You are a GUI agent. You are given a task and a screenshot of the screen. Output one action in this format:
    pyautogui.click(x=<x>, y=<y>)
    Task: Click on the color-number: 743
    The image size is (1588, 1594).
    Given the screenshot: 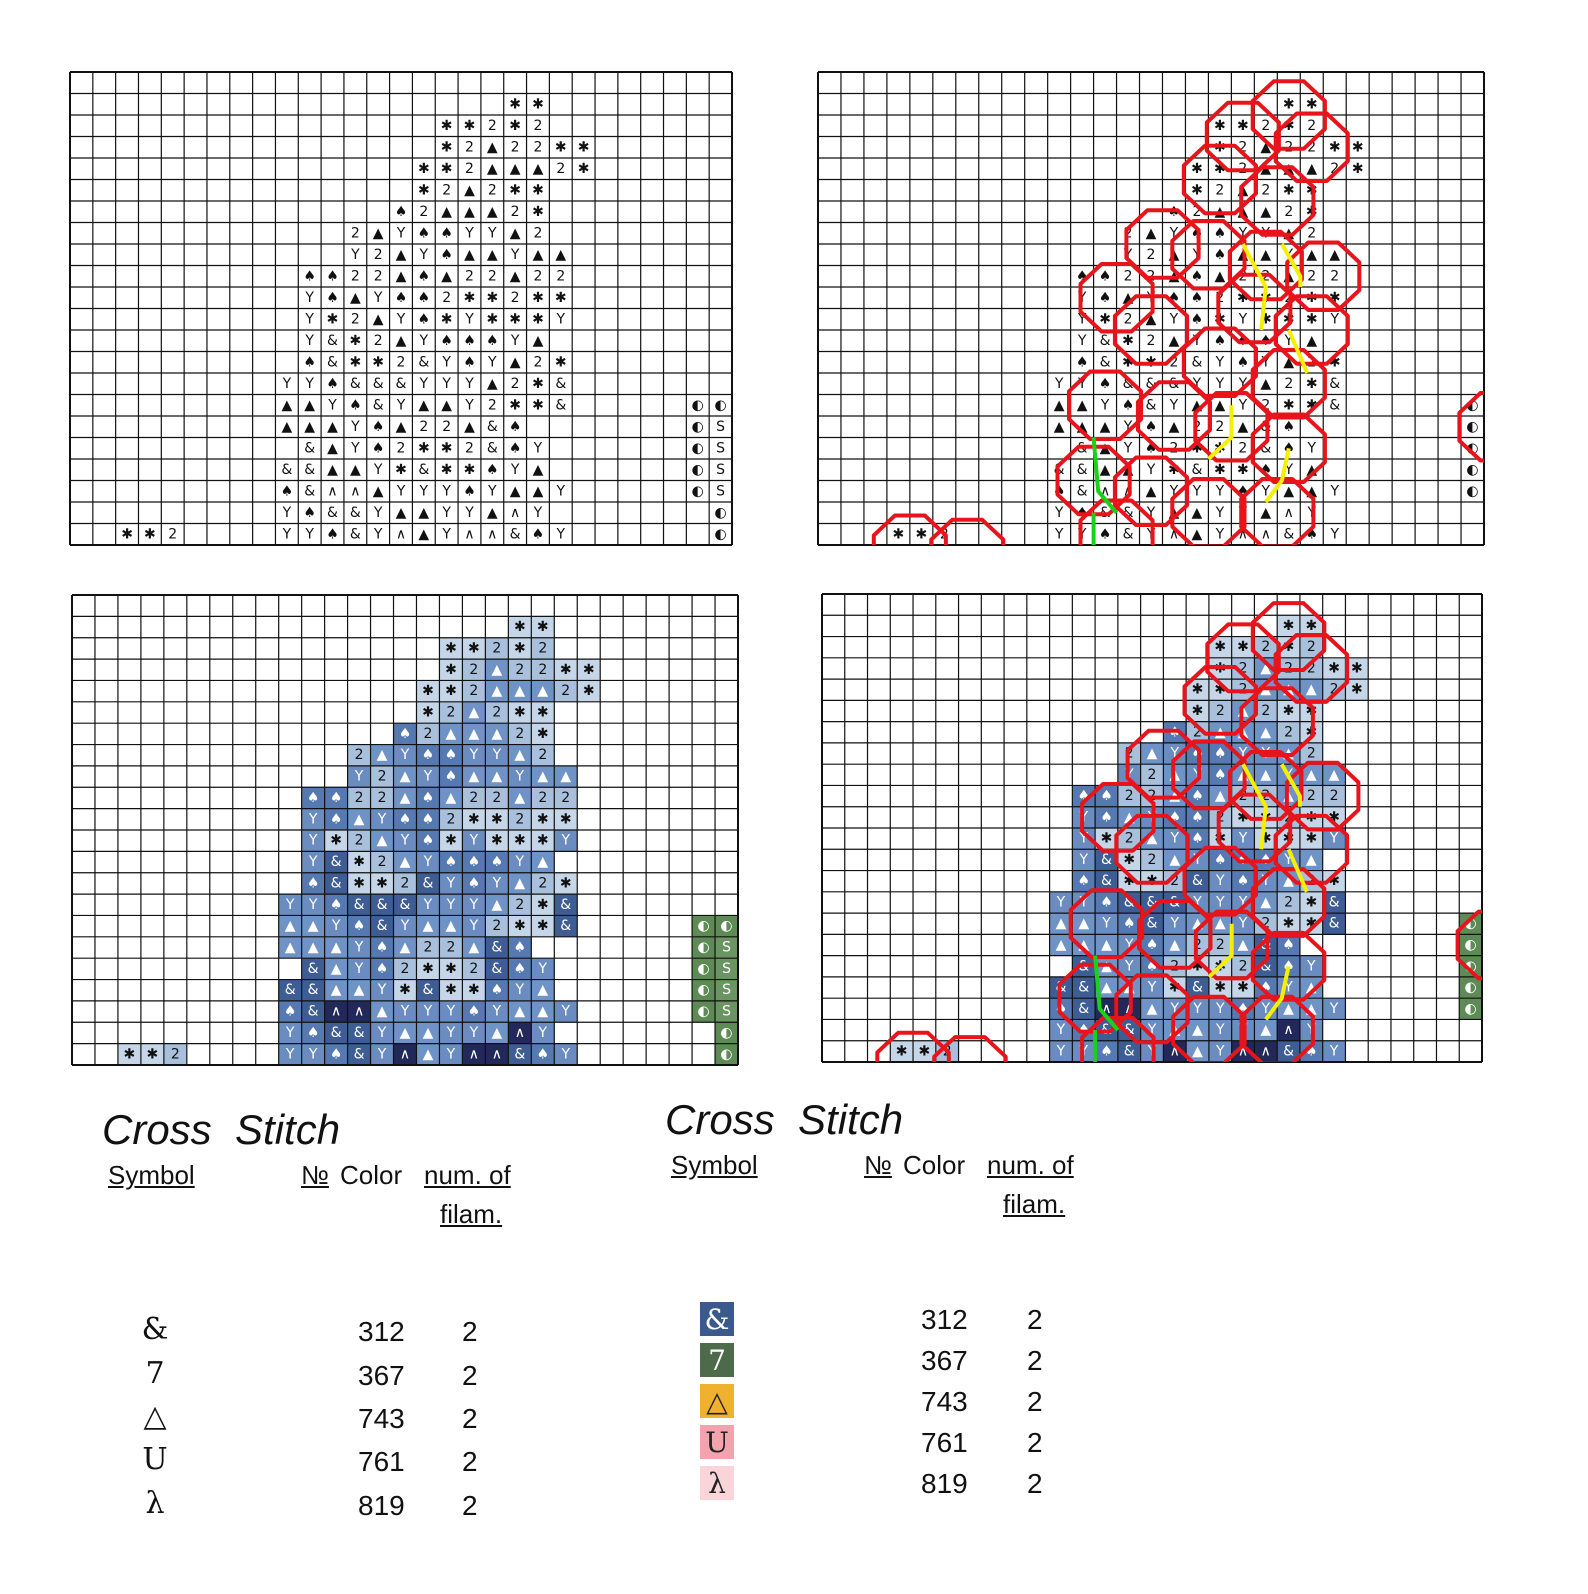 What is the action you would take?
    pyautogui.click(x=381, y=1418)
    